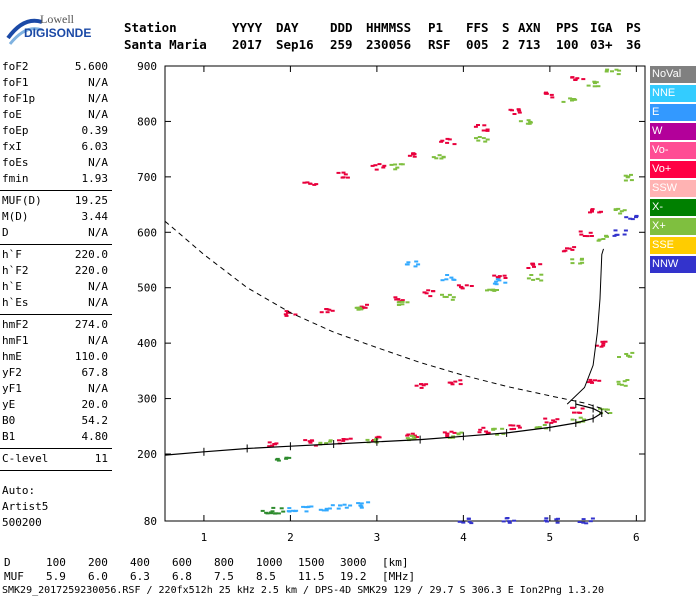 This screenshot has width=700, height=600. Describe the element at coordinates (12, 146) in the screenshot. I see `param-key: fxI` at that location.